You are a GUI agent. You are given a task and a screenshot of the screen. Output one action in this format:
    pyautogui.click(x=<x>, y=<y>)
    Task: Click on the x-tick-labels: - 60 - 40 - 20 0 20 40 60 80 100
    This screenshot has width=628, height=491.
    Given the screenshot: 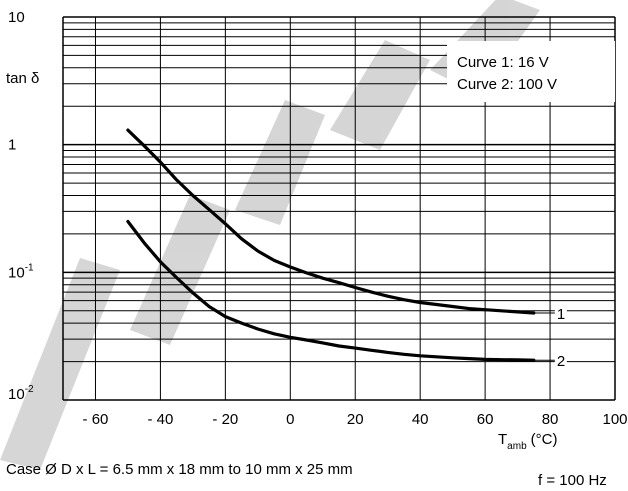 What is the action you would take?
    pyautogui.click(x=355, y=419)
    